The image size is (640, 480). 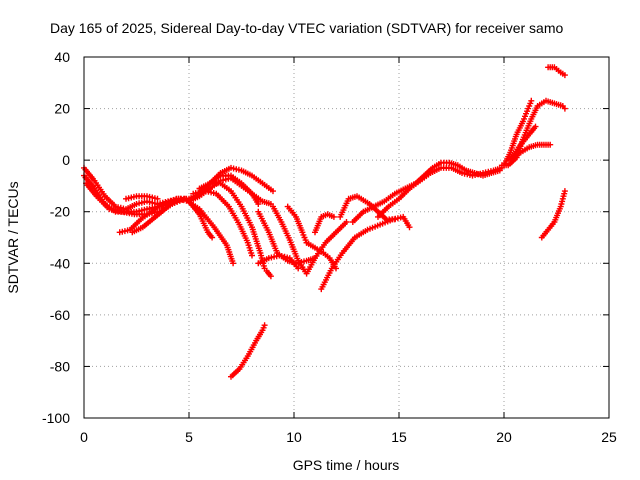 What do you see at coordinates (60, 366) in the screenshot?
I see `y-tick-label: -80` at bounding box center [60, 366].